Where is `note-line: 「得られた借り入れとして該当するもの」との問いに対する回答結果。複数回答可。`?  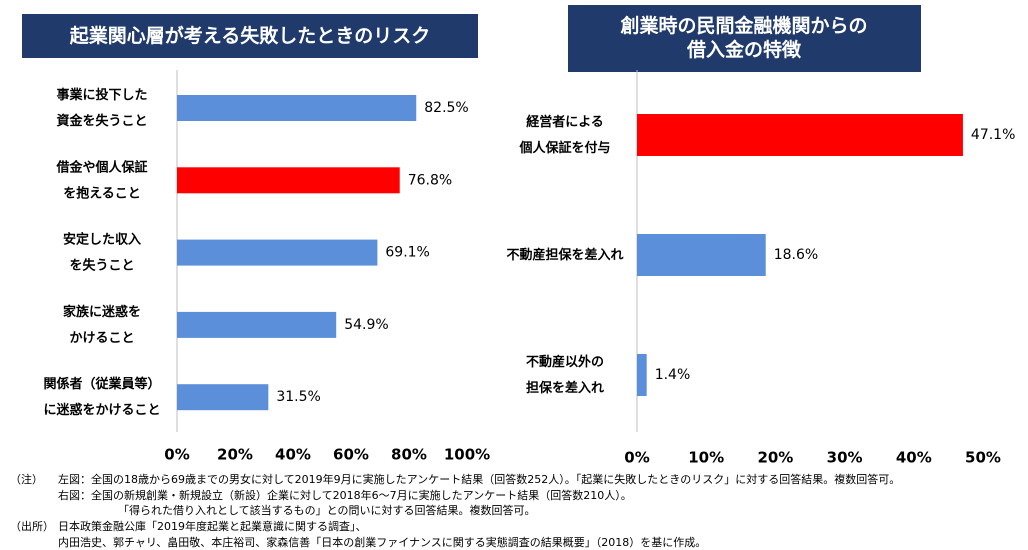 note-line: 「得られた借り入れとして該当するもの」との問いに対する回答結果。複数回答可。 is located at coordinates (327, 510).